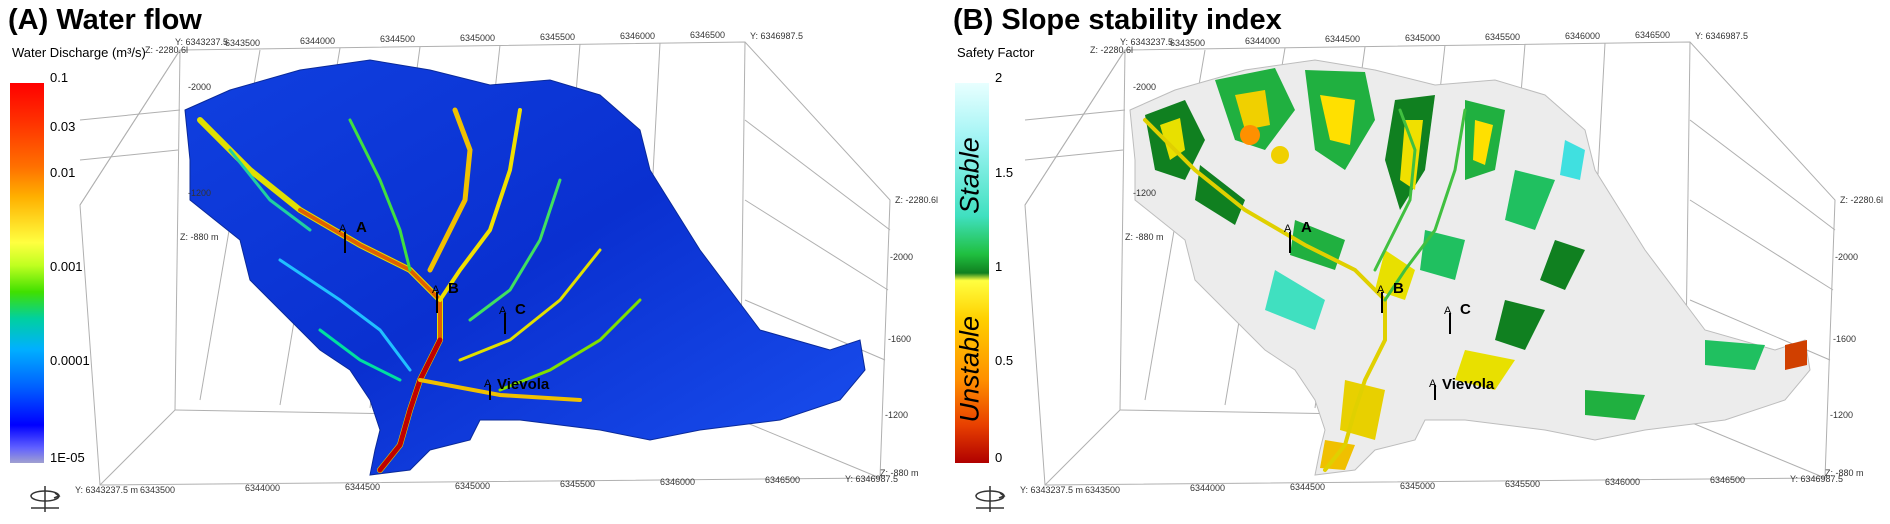 The width and height of the screenshot is (1890, 524). What do you see at coordinates (1004, 172) in the screenshot?
I see `tick-label: 1.5` at bounding box center [1004, 172].